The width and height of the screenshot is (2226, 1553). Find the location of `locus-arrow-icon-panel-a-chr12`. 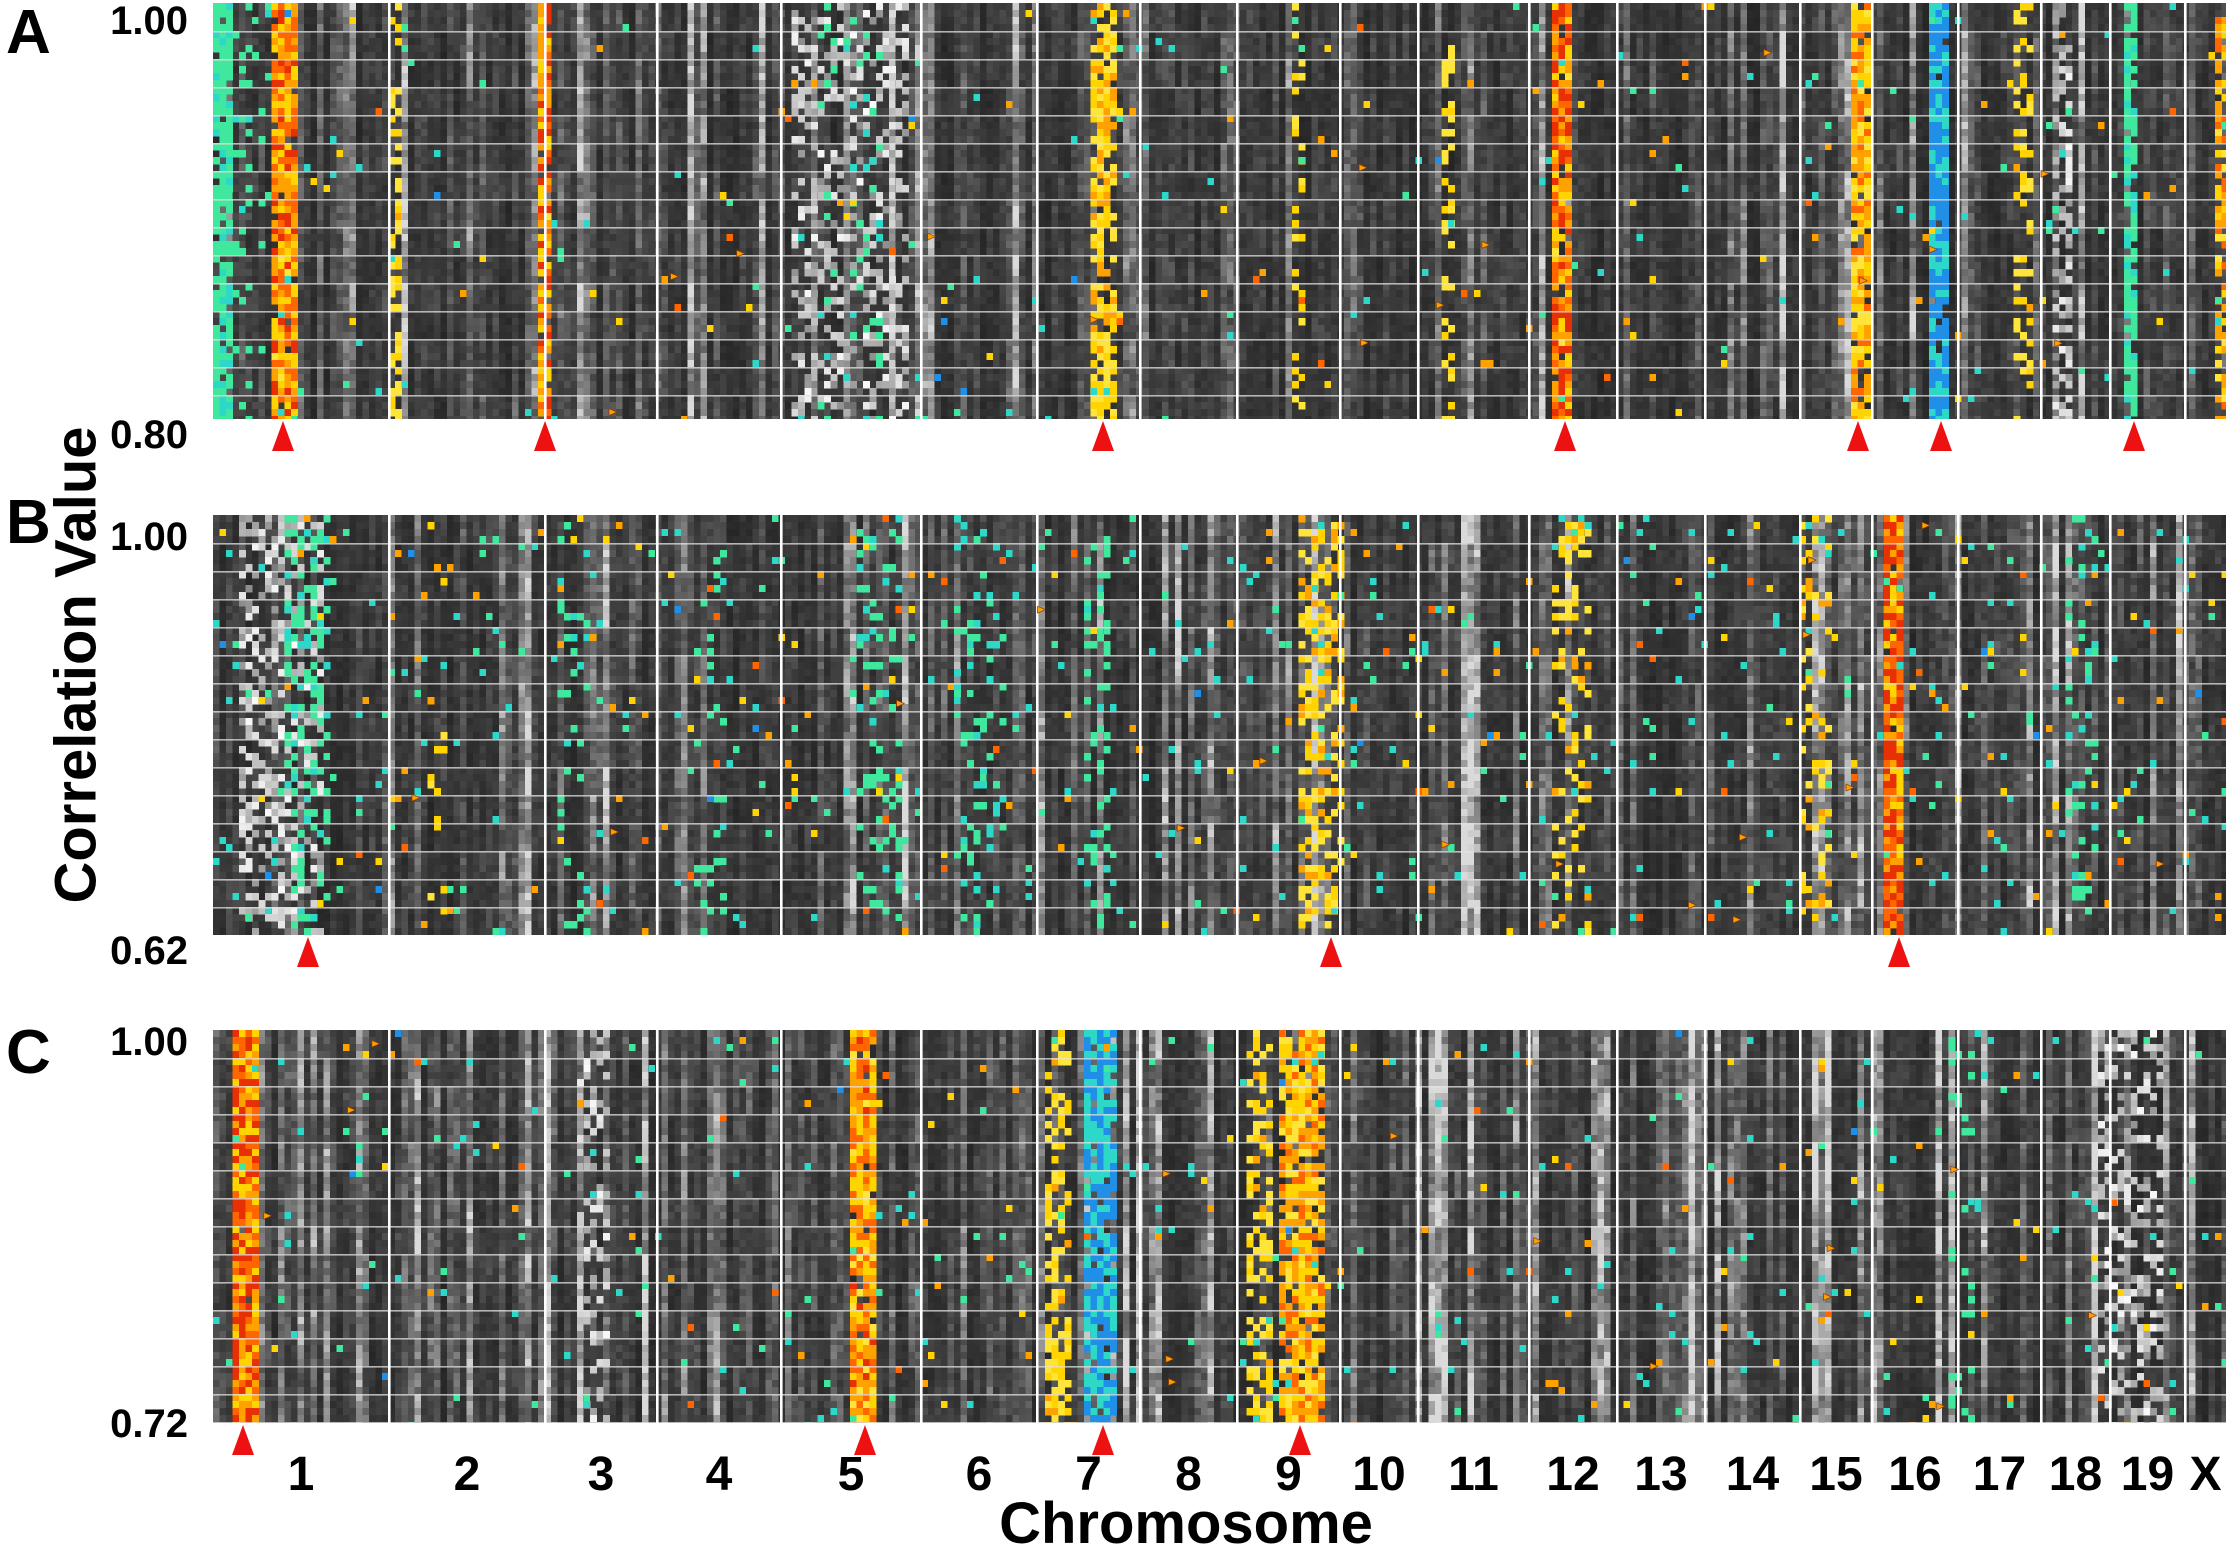

locus-arrow-icon-panel-a-chr12 is located at coordinates (1565, 436).